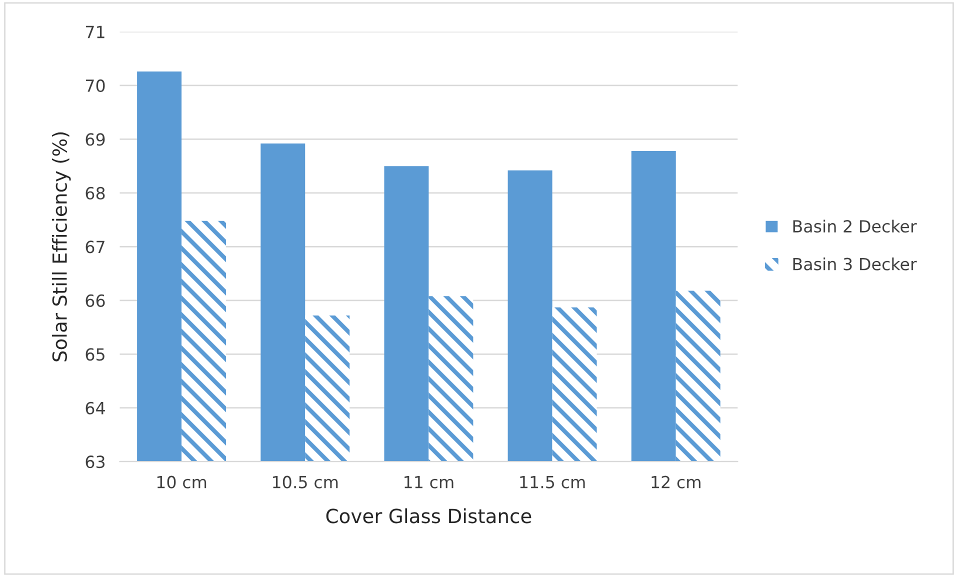 This screenshot has height=577, width=958. I want to click on y-tick-label: 66, so click(95, 300).